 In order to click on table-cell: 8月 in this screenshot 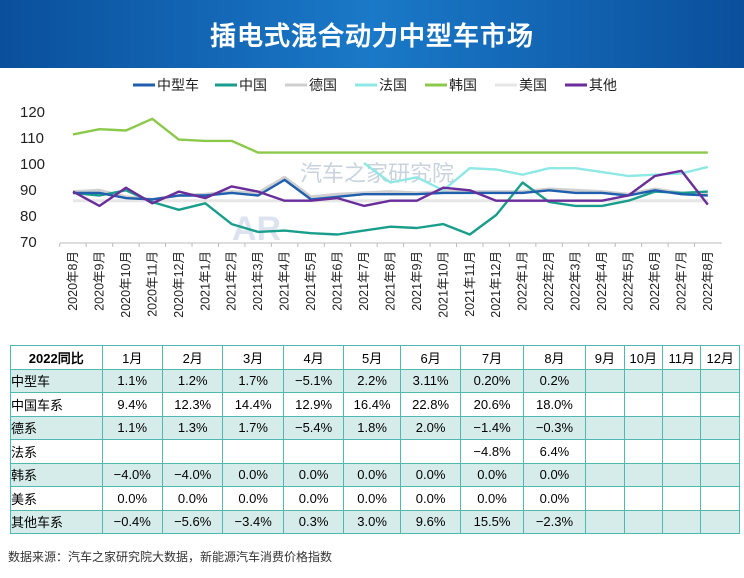, I will do `click(554, 357)`.